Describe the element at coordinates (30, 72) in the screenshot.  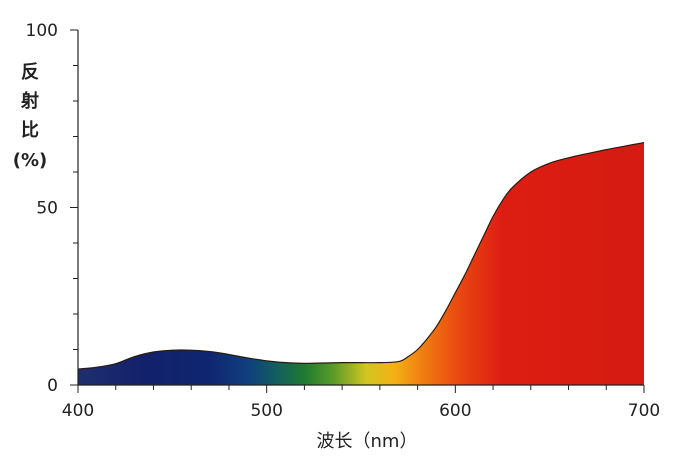
I see `y-axis-label-line: 反` at that location.